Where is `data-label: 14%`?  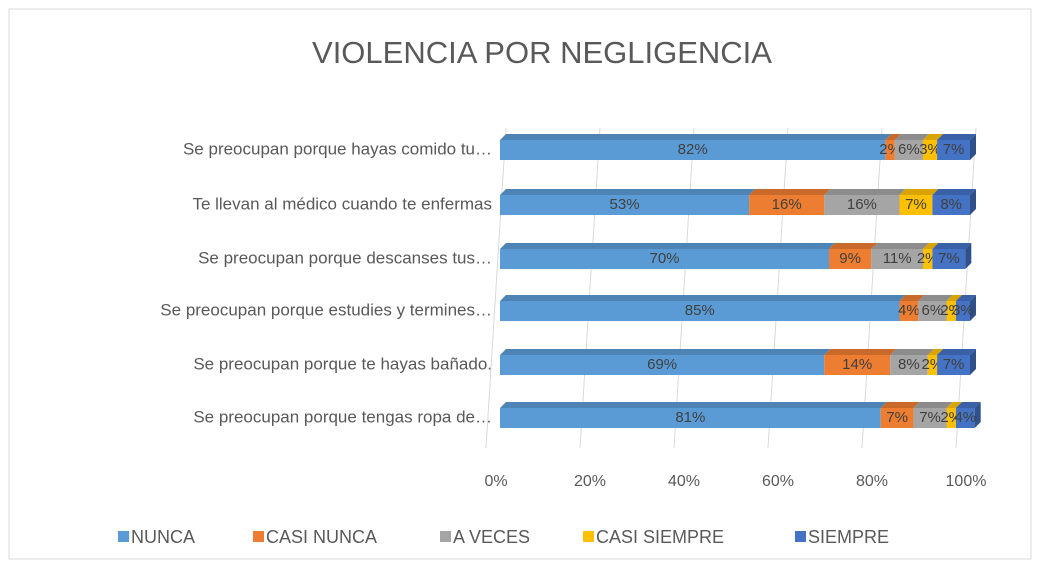 data-label: 14% is located at coordinates (857, 364).